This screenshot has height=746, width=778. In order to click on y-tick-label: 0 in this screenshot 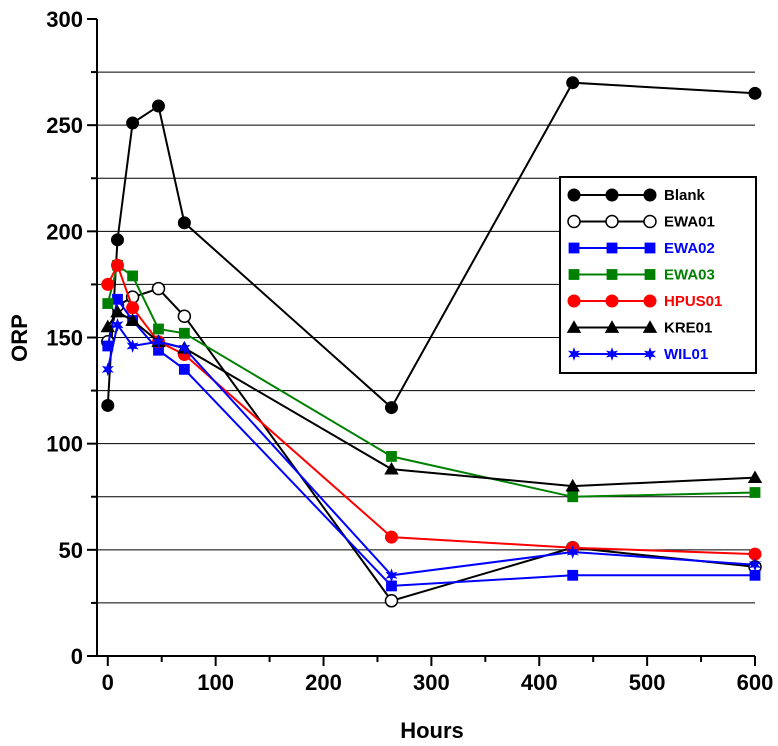, I will do `click(77, 656)`.